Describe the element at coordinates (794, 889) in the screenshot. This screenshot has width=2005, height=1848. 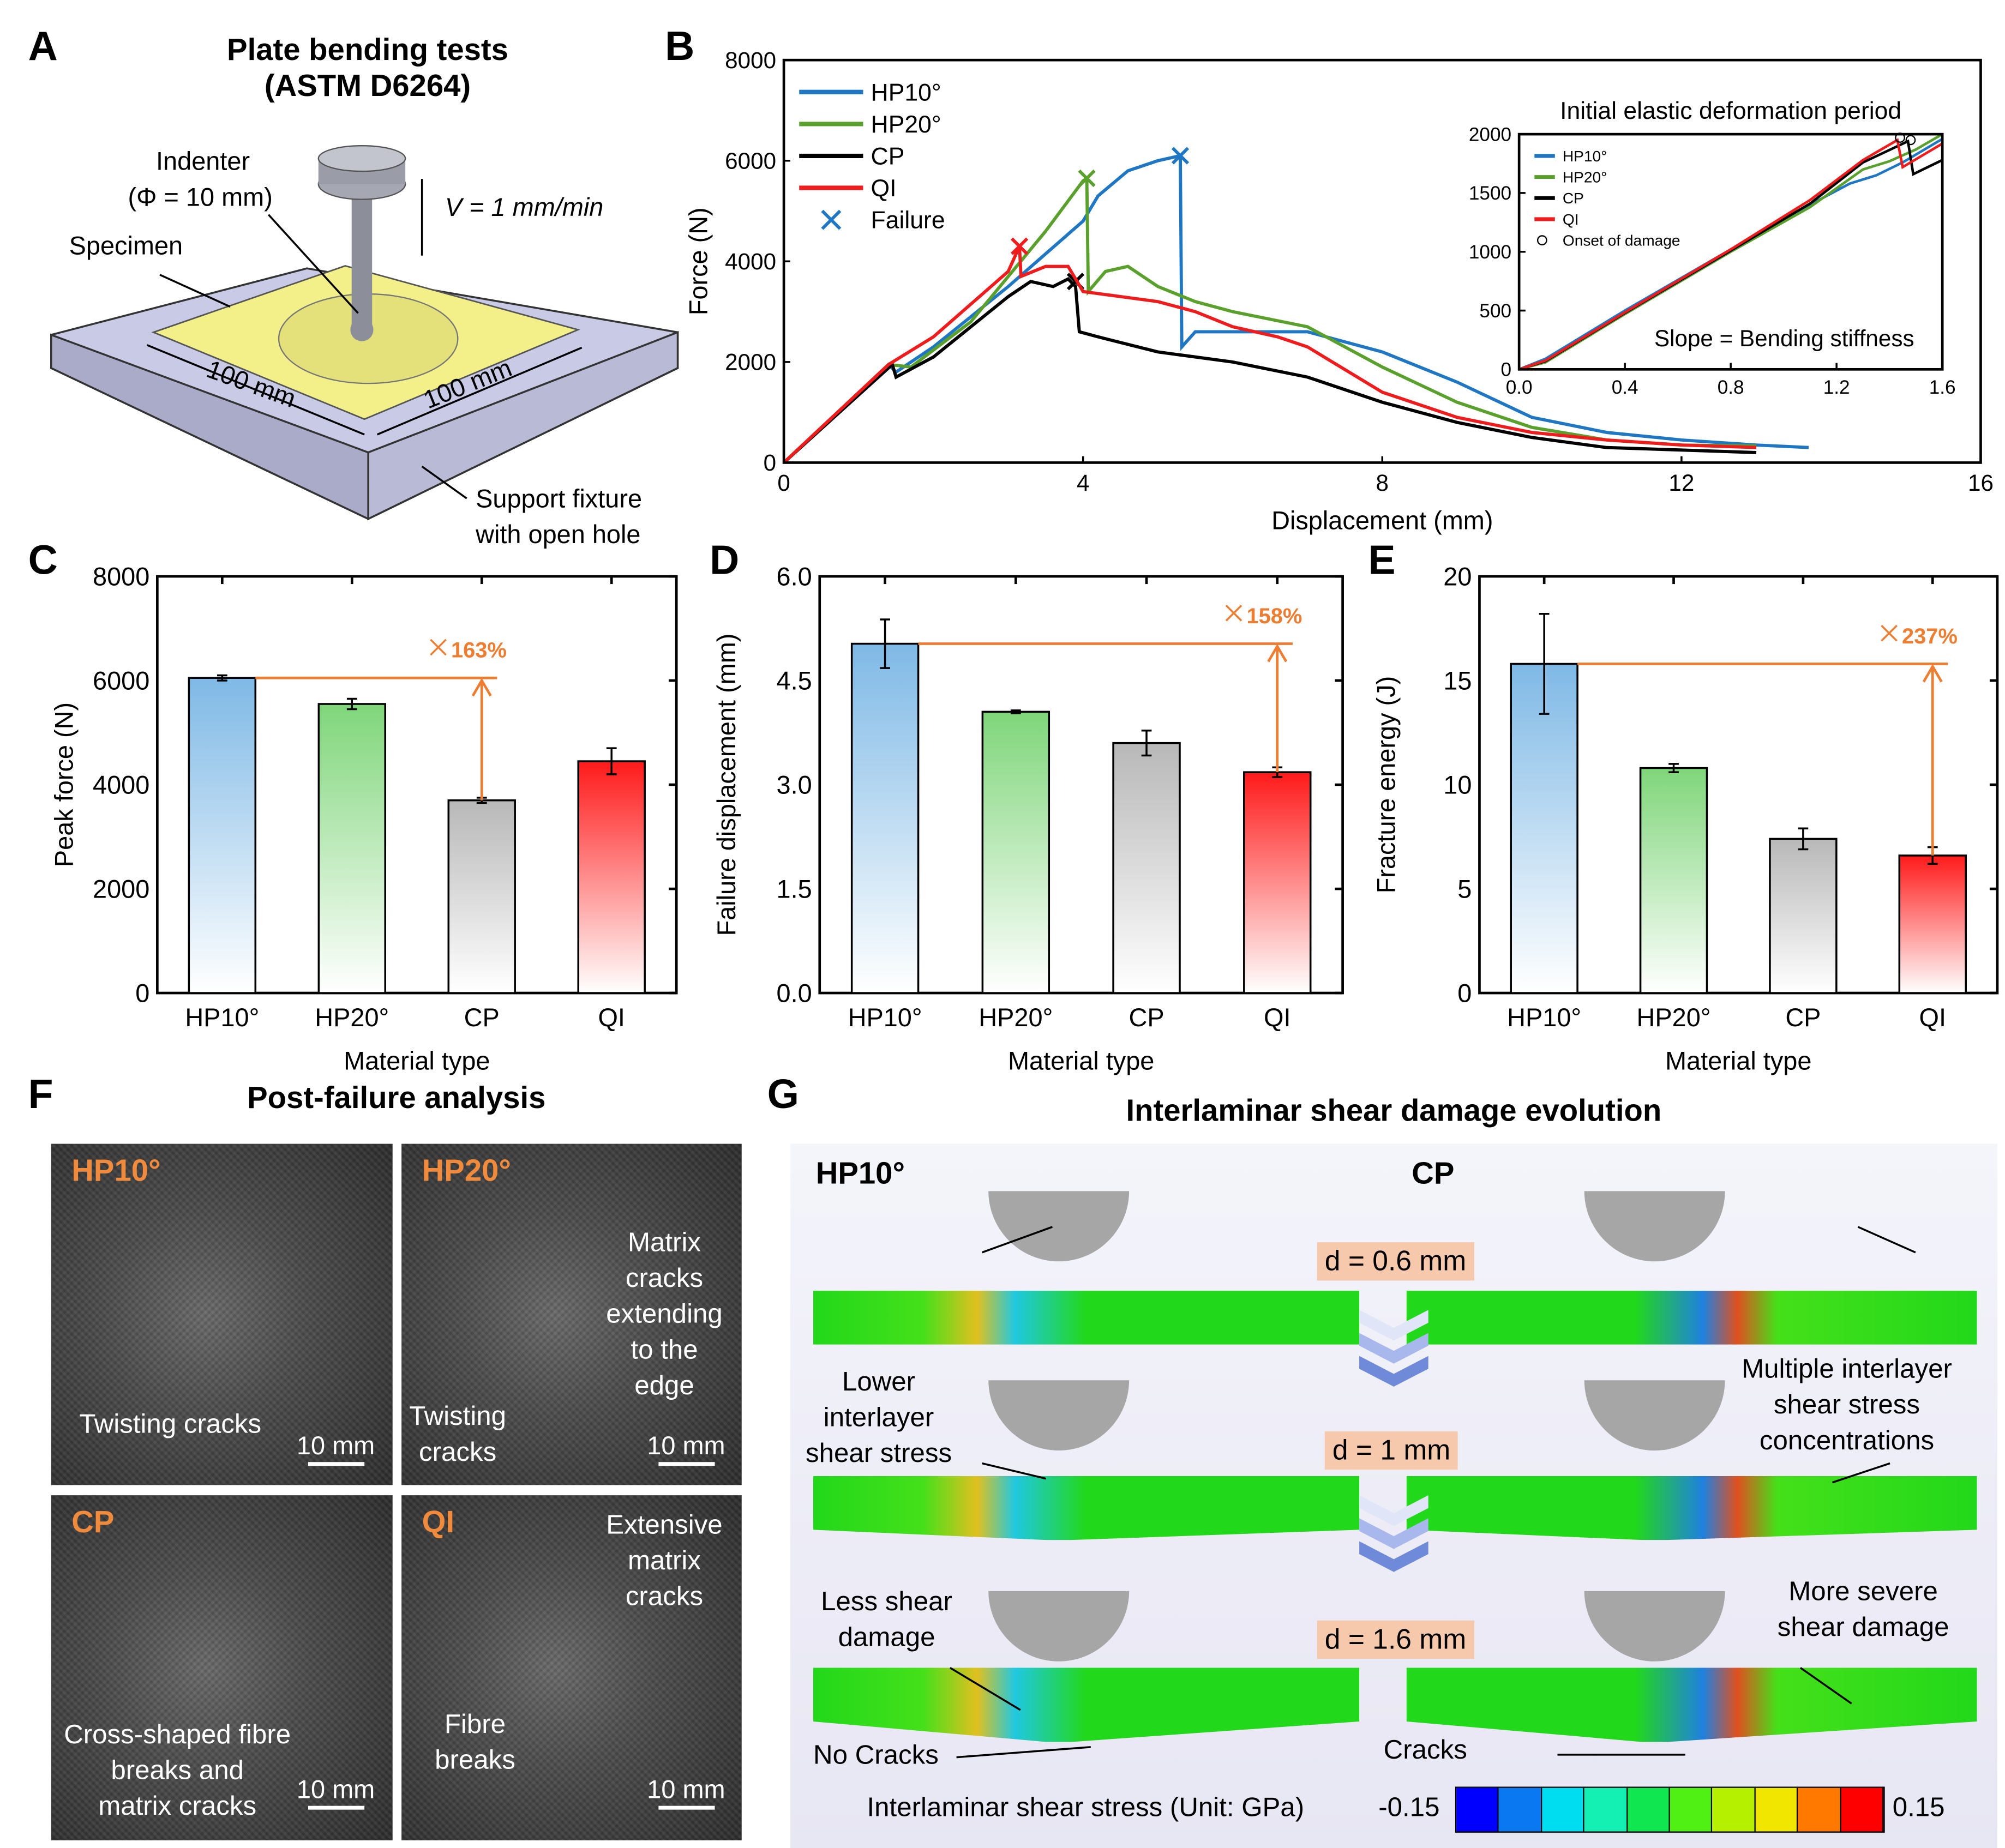
I see `y-tick-label: 1.5` at that location.